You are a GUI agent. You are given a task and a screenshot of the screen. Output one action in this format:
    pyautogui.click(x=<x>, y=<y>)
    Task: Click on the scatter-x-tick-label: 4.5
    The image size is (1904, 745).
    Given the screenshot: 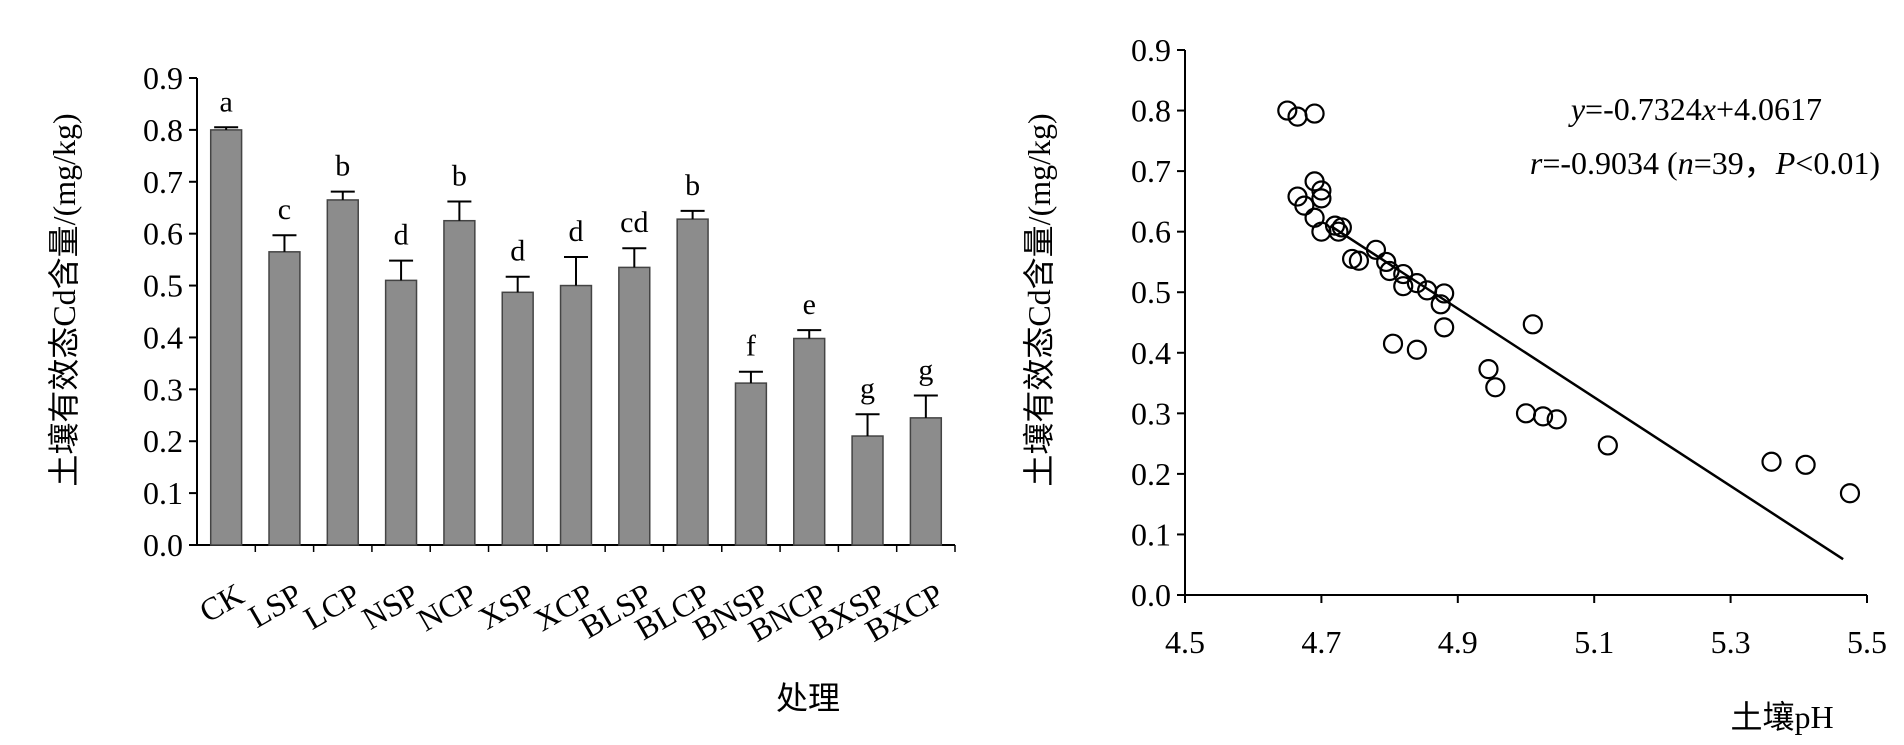 What is the action you would take?
    pyautogui.click(x=1185, y=642)
    